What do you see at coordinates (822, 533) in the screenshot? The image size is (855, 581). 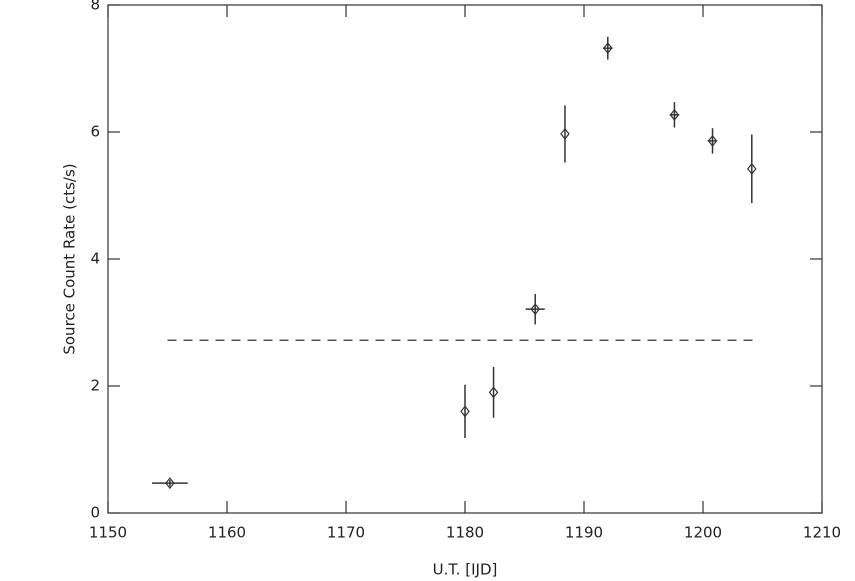 I see `x-tick-label: 1210` at bounding box center [822, 533].